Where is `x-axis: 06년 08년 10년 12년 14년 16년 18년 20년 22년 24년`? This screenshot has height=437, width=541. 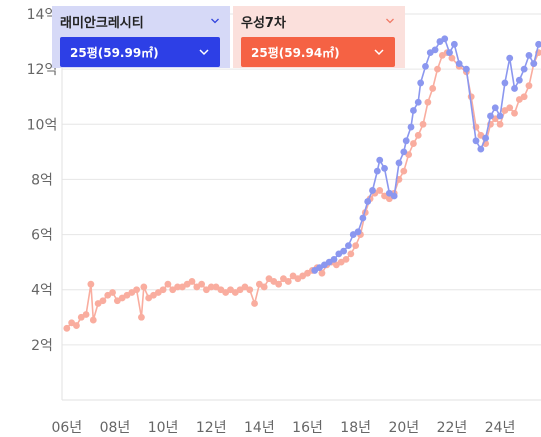
x-axis: 06년 08년 10년 12년 14년 16년 18년 20년 22년 24년 is located at coordinates (283, 428).